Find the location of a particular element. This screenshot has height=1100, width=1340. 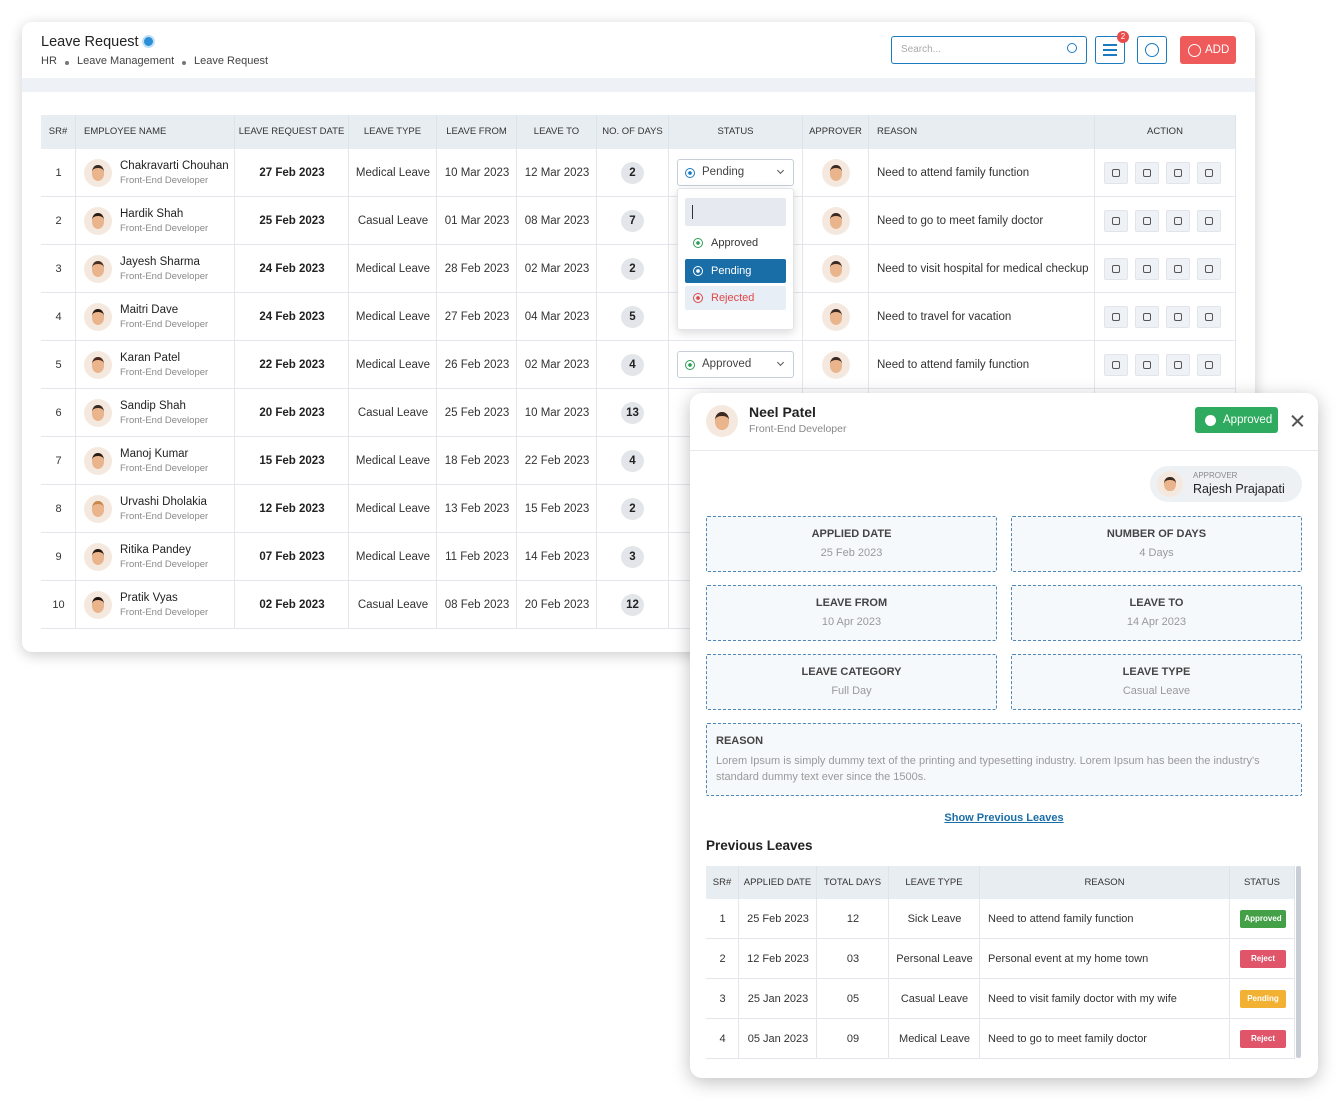

field-value: 10 Apr 2023 is located at coordinates (851, 622).